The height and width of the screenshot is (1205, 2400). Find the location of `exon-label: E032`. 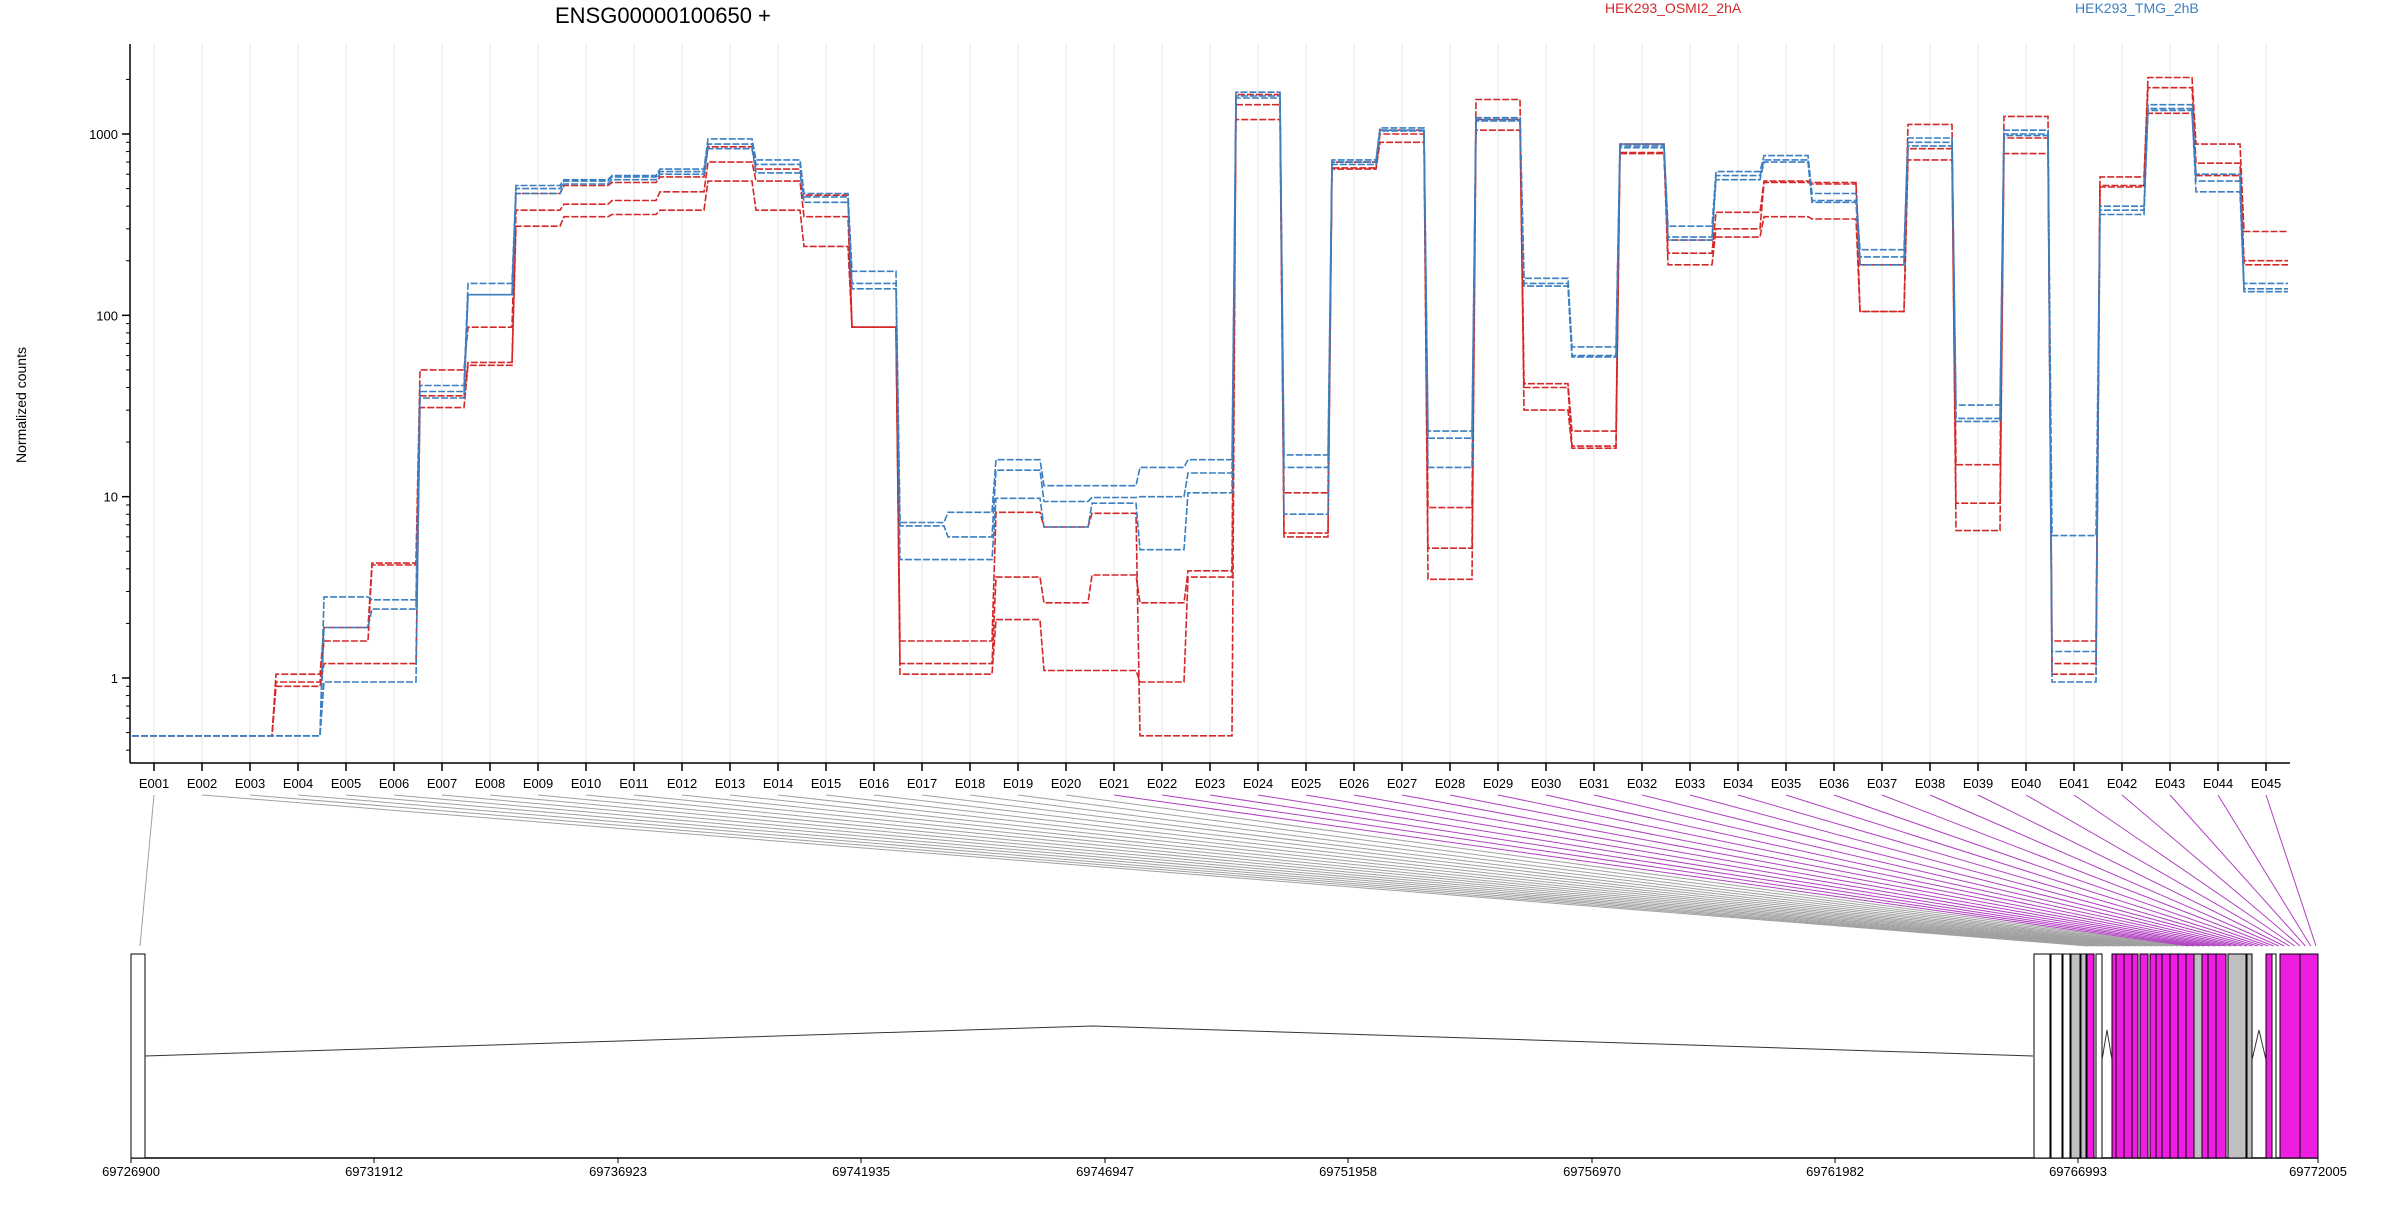

exon-label: E032 is located at coordinates (1642, 783).